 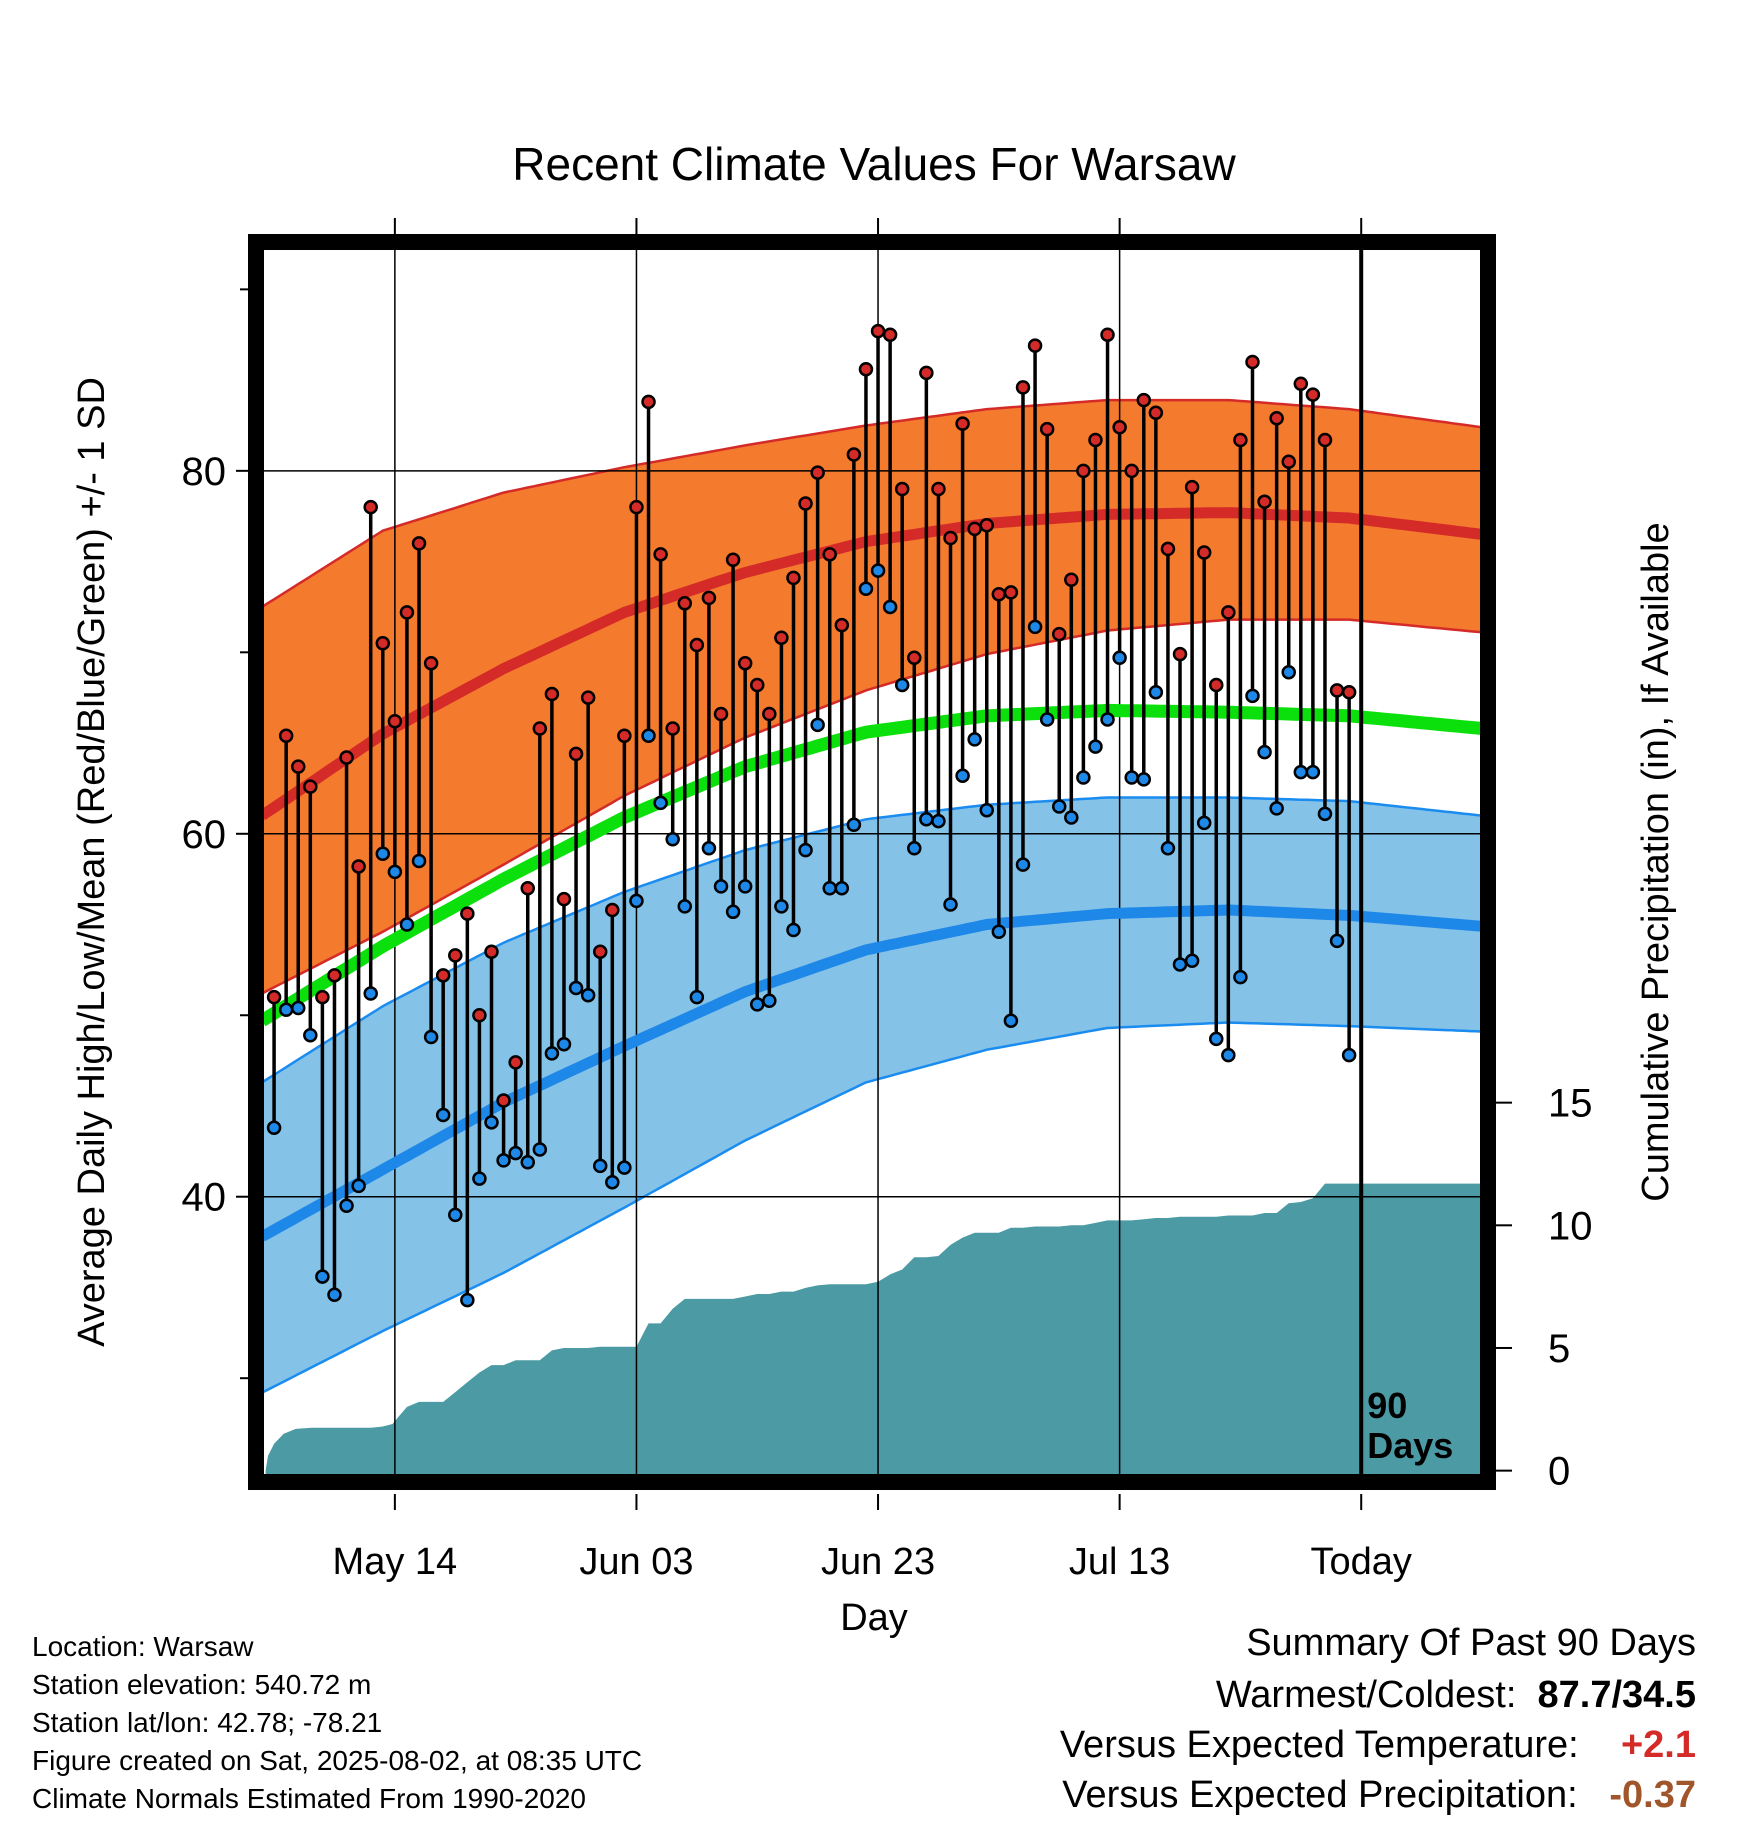 I want to click on summary-precip-label: Versus Expected Precipitation:, so click(x=1320, y=1795).